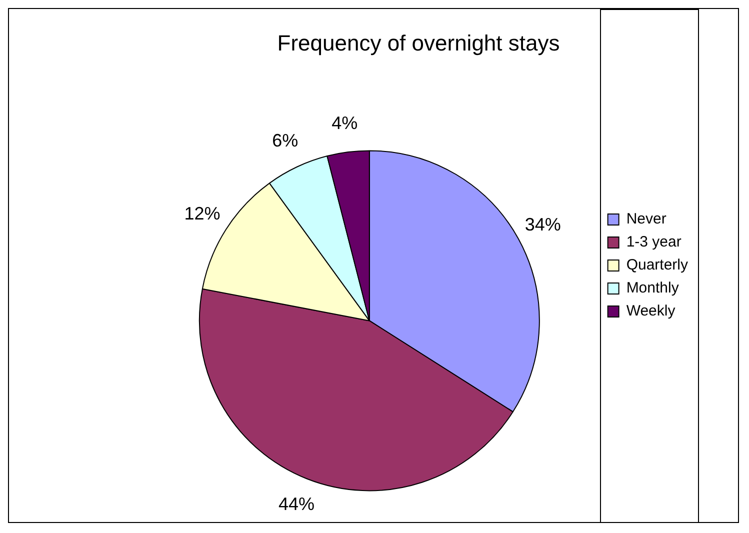 This screenshot has width=749, height=533. Describe the element at coordinates (651, 311) in the screenshot. I see `legend-label: Weekly` at that location.